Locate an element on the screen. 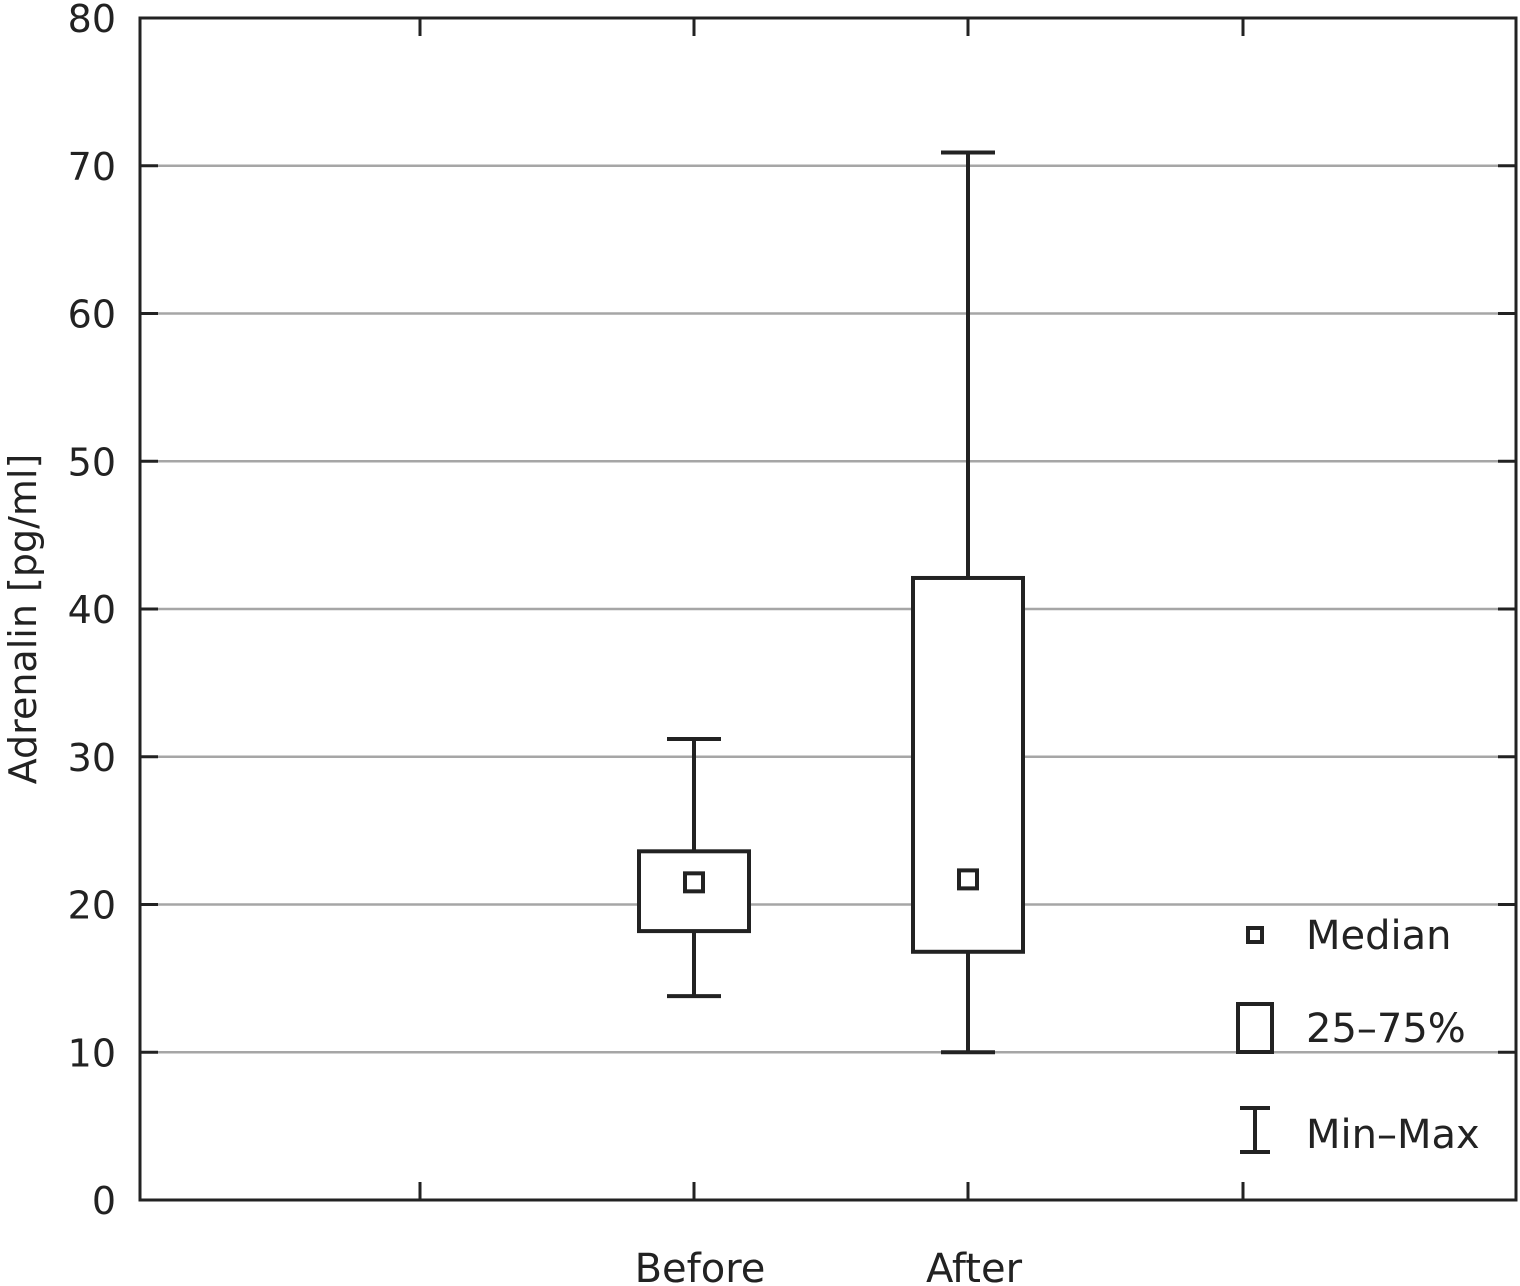 The width and height of the screenshot is (1520, 1286). box-after is located at coordinates (968, 602).